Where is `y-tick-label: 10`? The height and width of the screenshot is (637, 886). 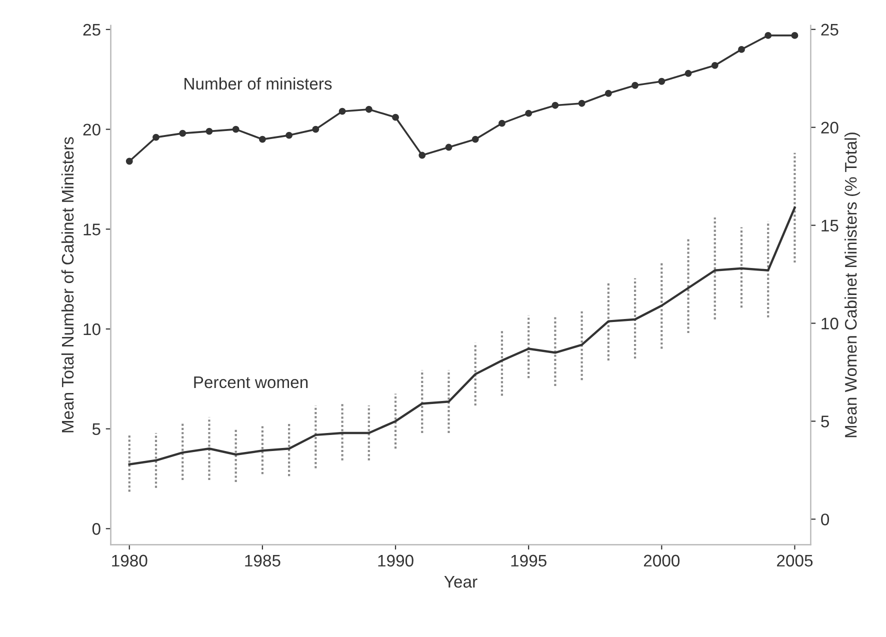 y-tick-label: 10 is located at coordinates (92, 329).